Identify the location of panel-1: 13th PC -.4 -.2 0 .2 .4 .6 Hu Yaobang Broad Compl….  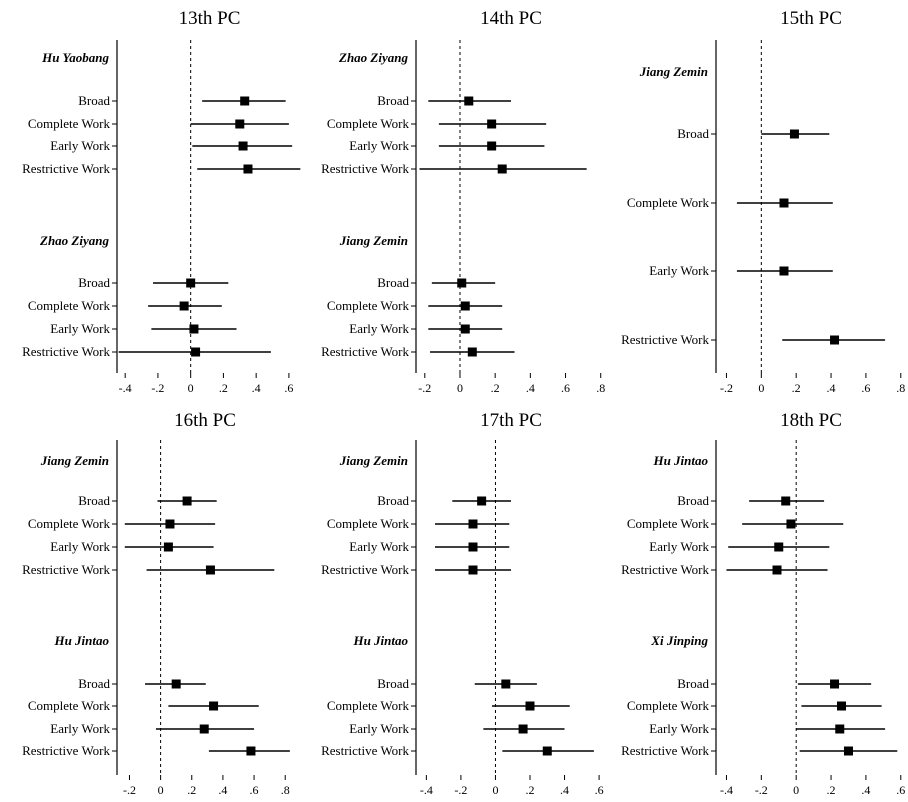
(161, 201).